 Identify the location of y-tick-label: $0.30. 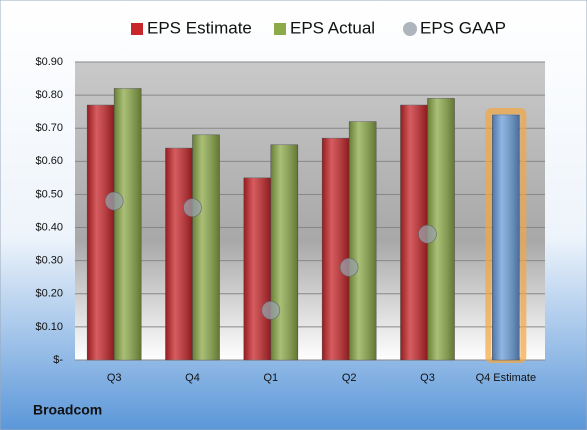
(49, 261).